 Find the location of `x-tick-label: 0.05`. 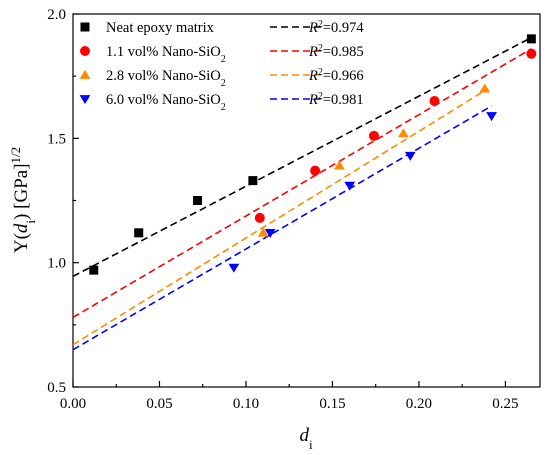

x-tick-label: 0.05 is located at coordinates (159, 404).